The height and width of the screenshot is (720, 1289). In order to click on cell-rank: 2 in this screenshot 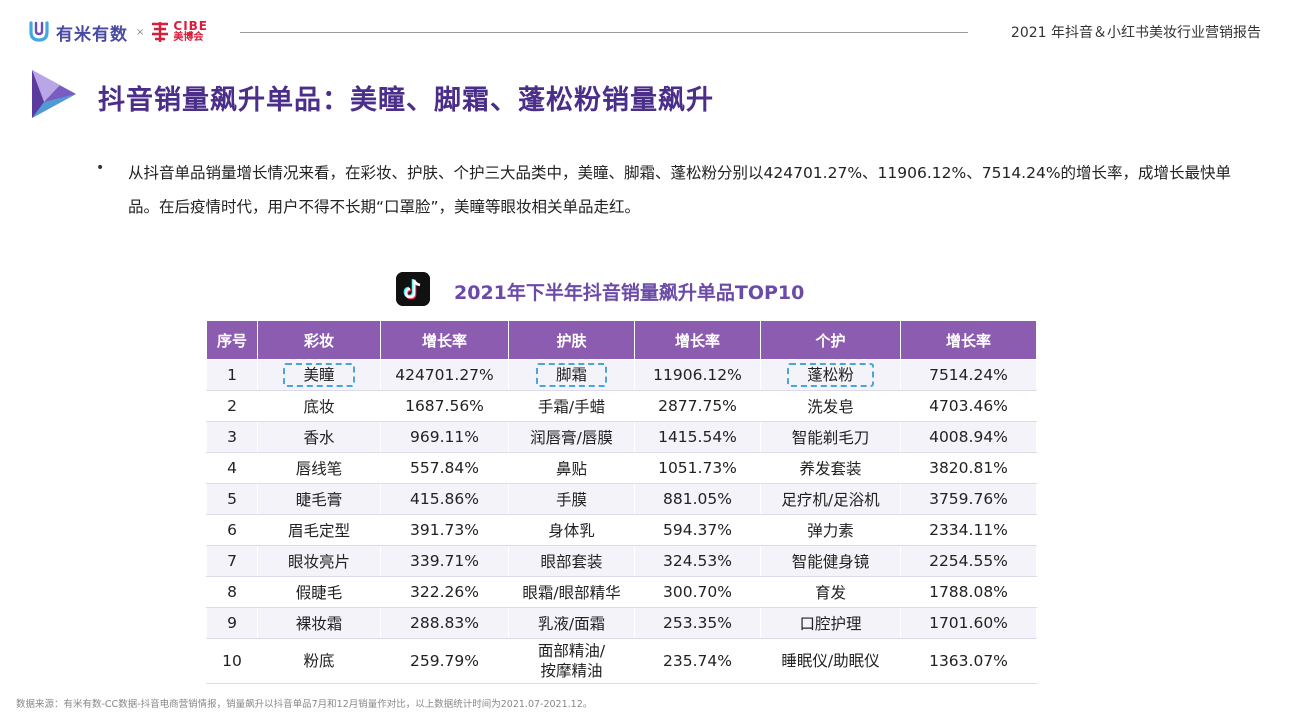, I will do `click(232, 406)`.